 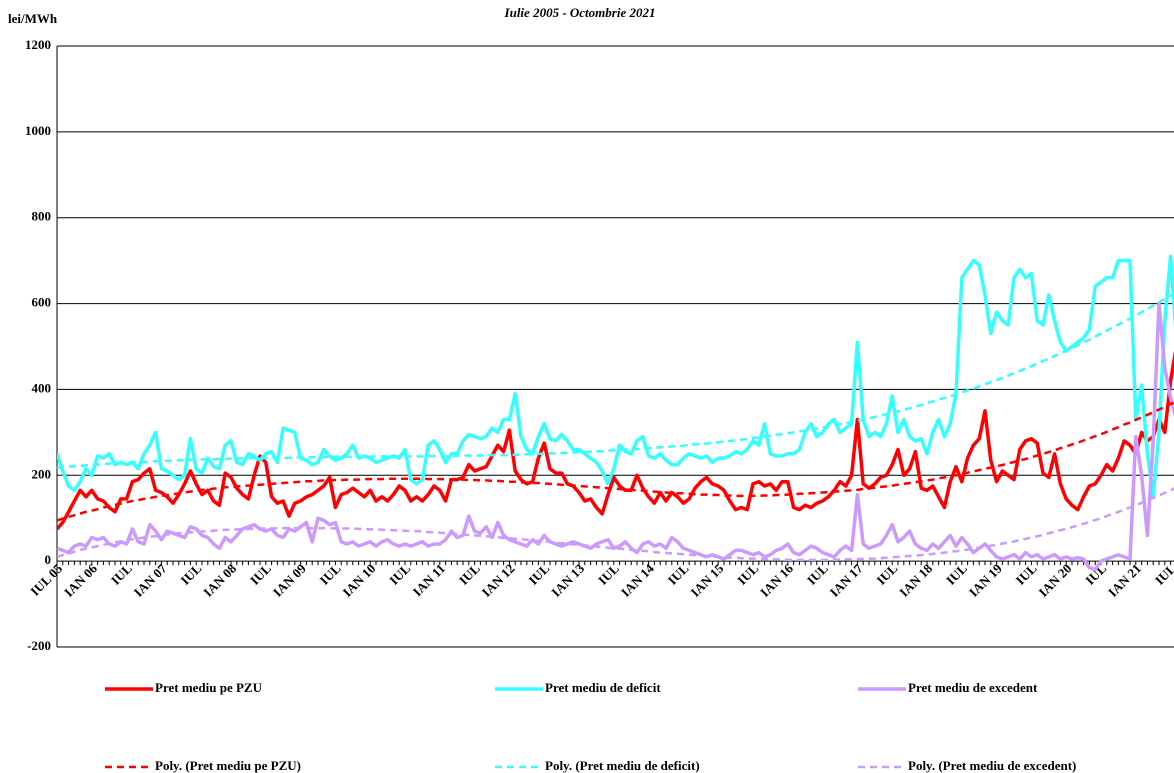 I want to click on legend-label: Poly. (Pret mediu pe PZU), so click(x=228, y=765).